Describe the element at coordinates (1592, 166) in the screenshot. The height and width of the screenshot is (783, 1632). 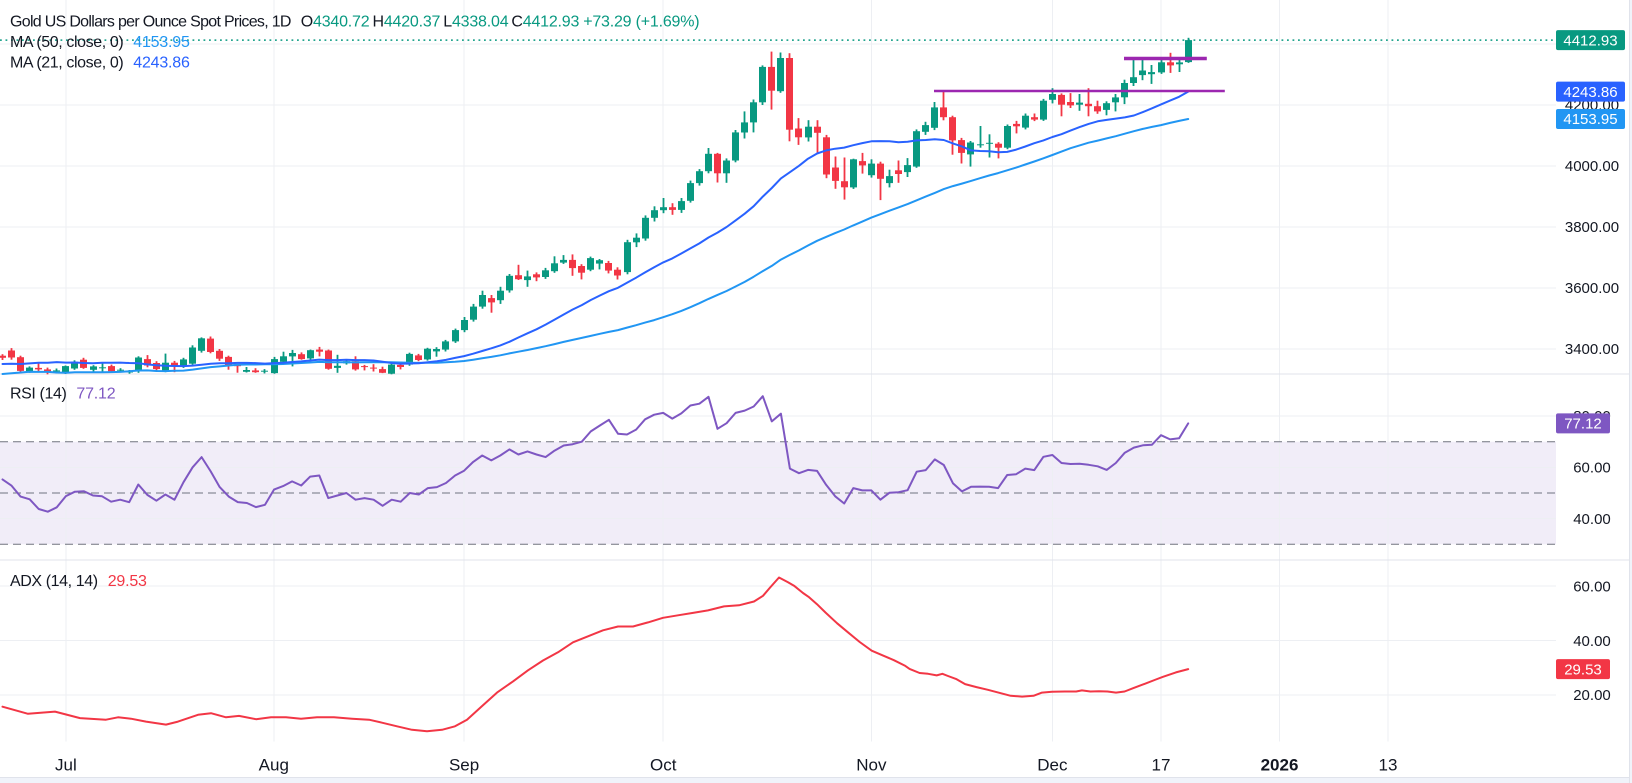
I see `svg-text: 4000.00` at that location.